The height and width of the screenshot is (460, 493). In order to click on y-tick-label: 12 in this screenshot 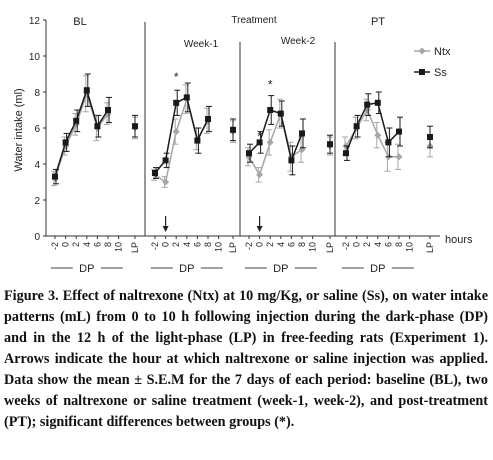, I will do `click(35, 21)`.